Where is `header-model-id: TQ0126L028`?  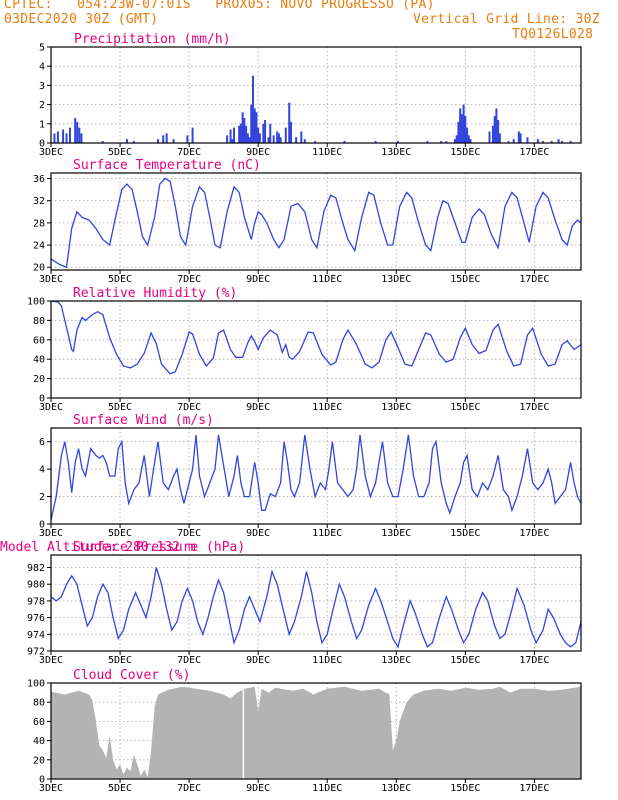 header-model-id: TQ0126L028 is located at coordinates (553, 34).